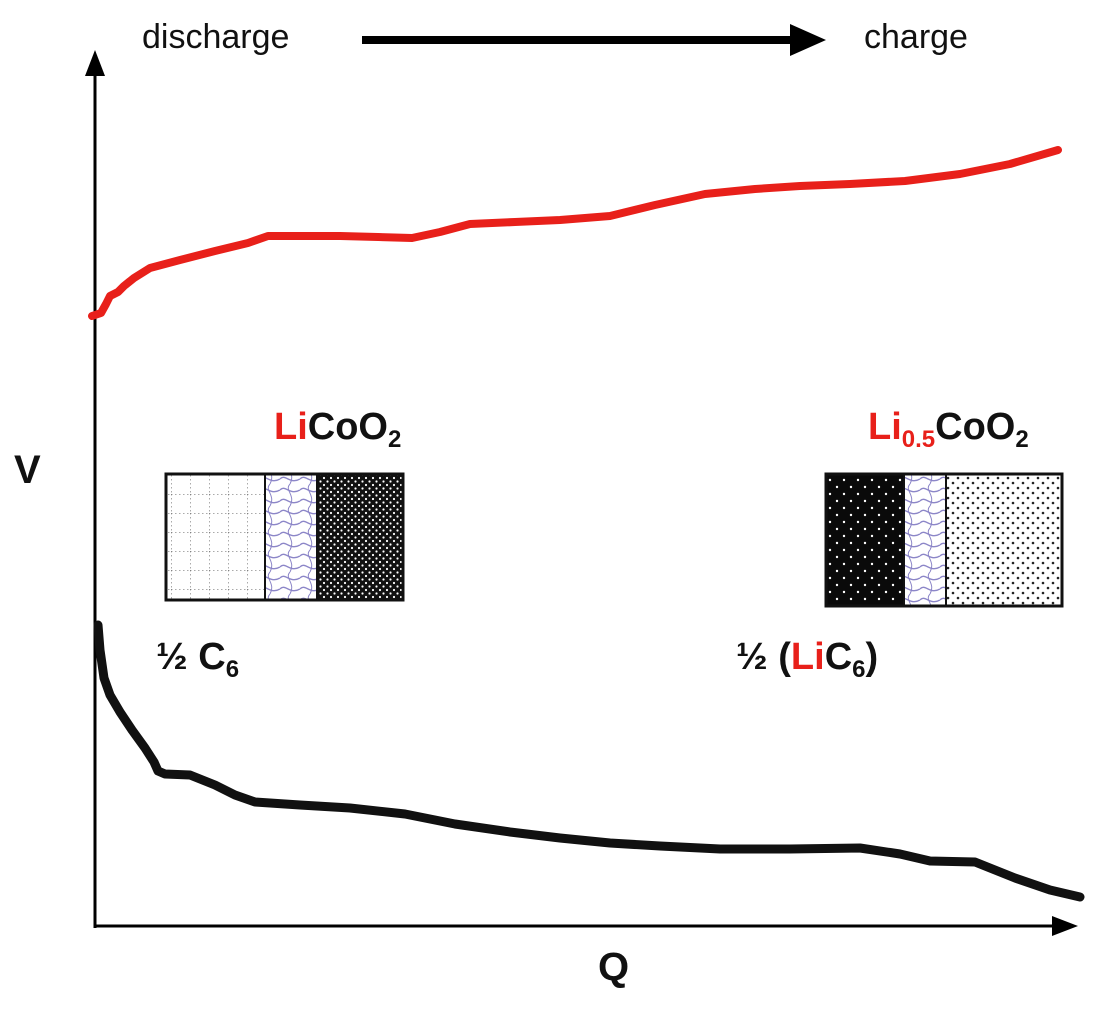 The height and width of the screenshot is (1010, 1102). I want to click on charged-cathode-formula: Li0.5CoO2, so click(948, 430).